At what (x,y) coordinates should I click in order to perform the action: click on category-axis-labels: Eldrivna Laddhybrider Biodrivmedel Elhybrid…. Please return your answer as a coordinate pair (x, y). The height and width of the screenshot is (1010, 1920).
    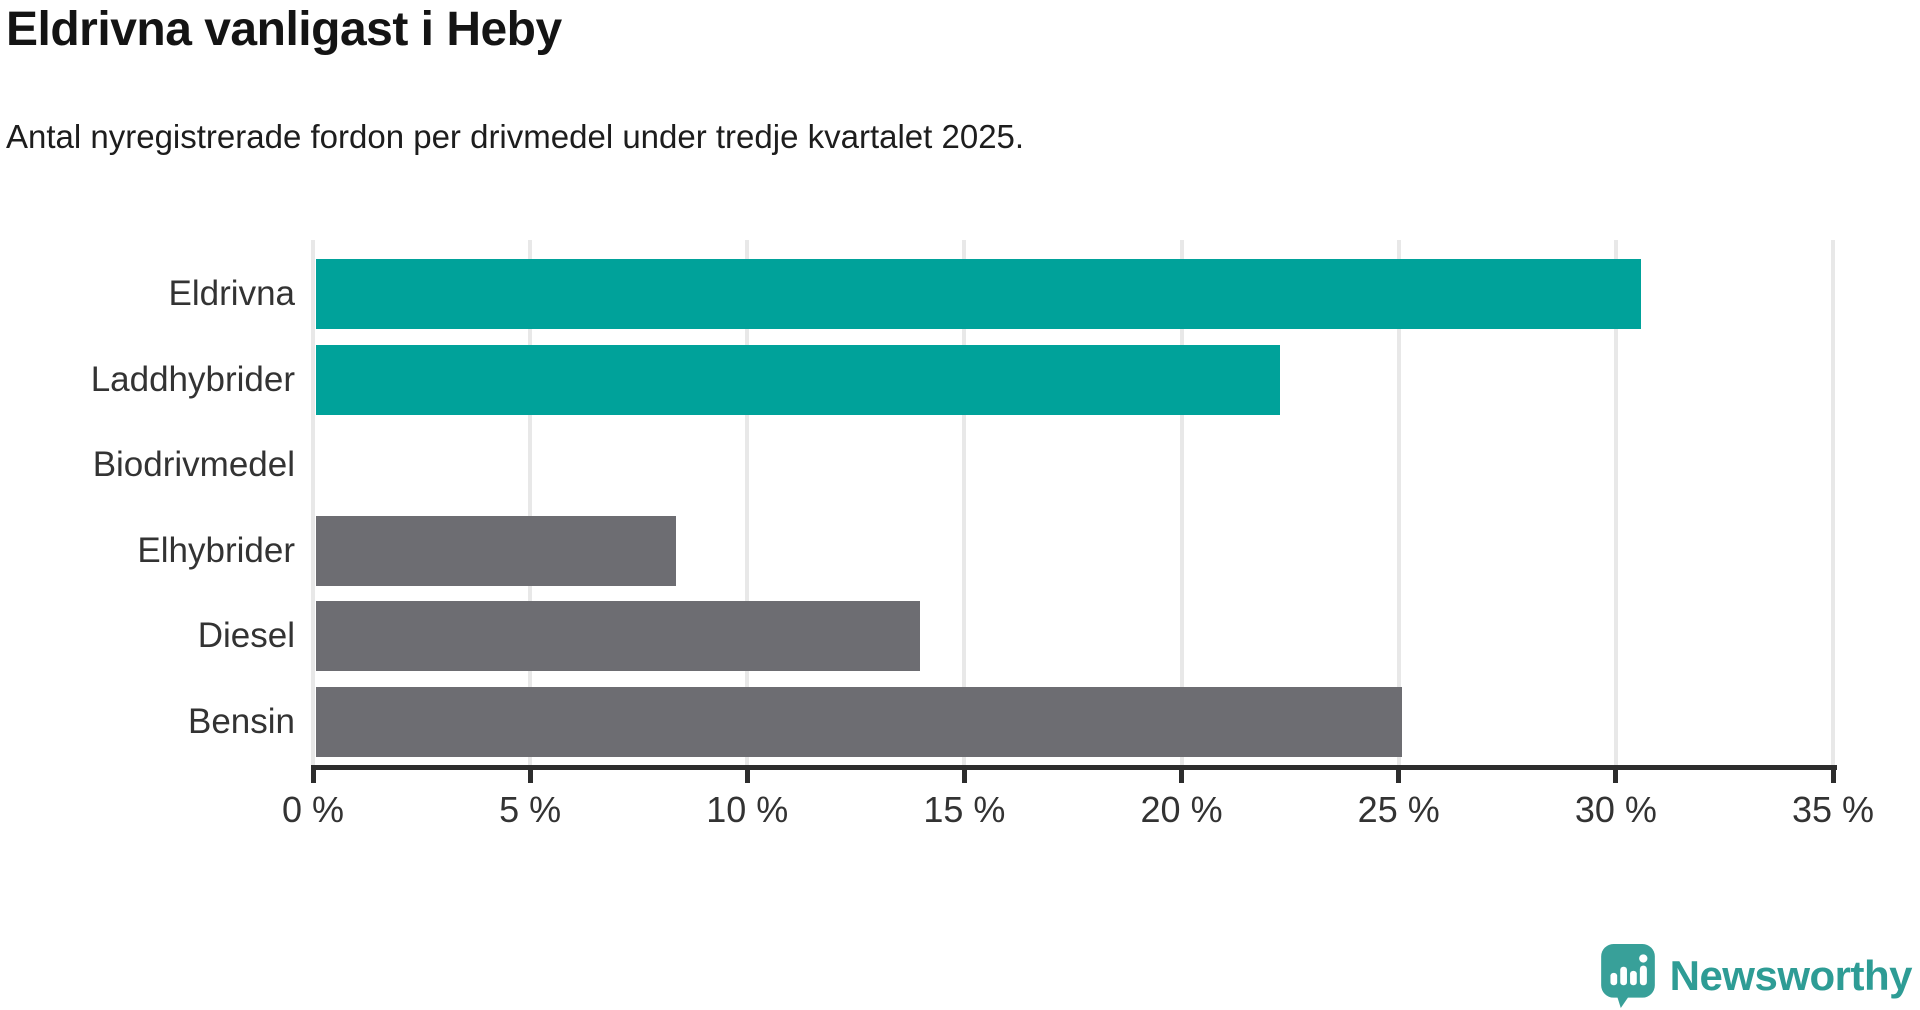
    Looking at the image, I should click on (147, 502).